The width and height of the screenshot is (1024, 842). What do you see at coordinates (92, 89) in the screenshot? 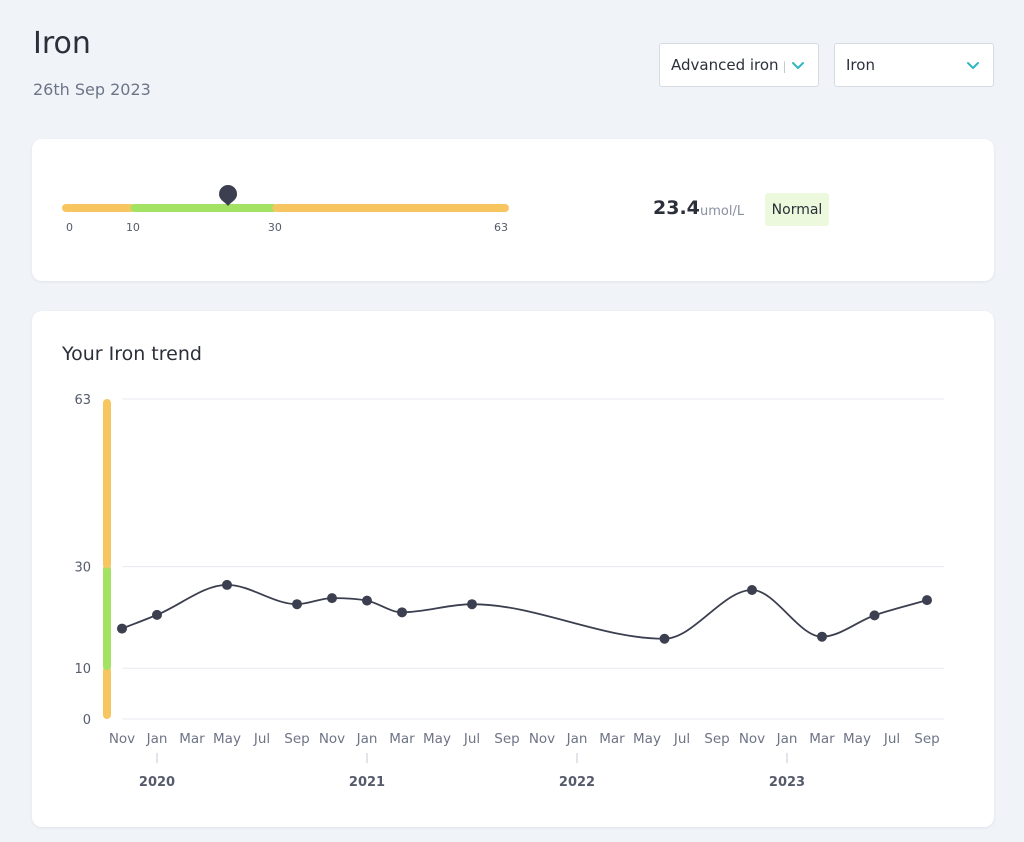
I see `result-date: 26th Sep 2023` at bounding box center [92, 89].